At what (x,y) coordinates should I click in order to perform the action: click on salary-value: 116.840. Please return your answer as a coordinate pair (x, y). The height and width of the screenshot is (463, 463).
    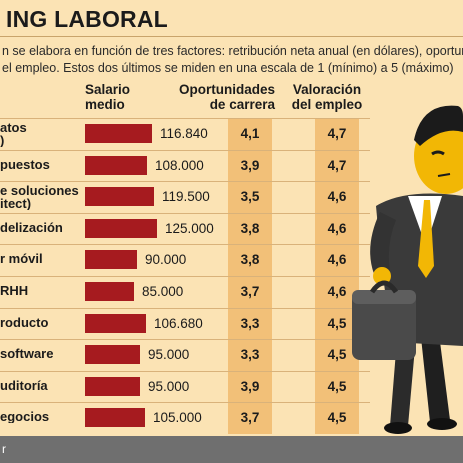
    Looking at the image, I should click on (184, 133).